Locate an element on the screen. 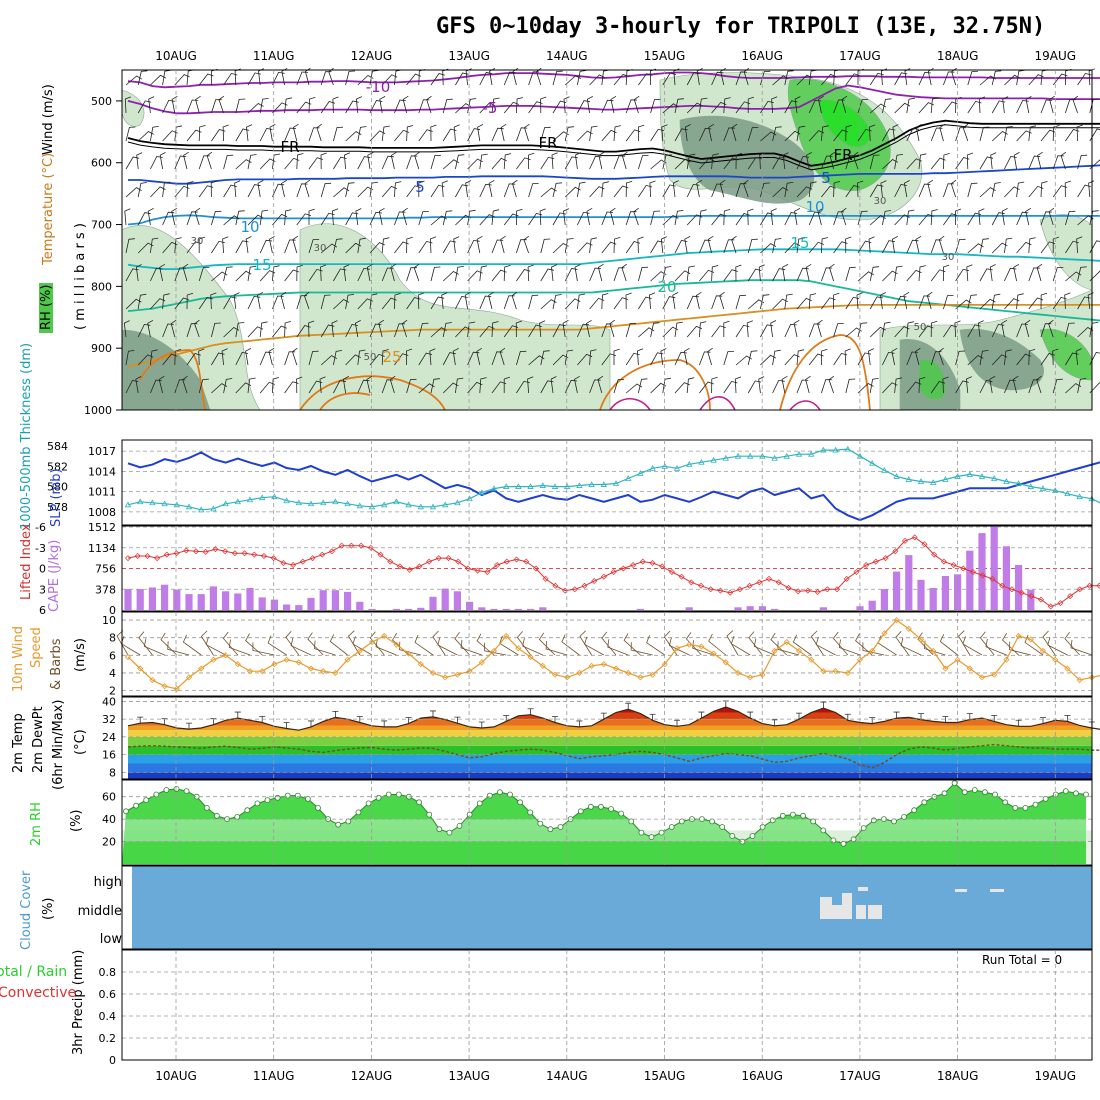  cape-tick-label: 1512 is located at coordinates (102, 527).